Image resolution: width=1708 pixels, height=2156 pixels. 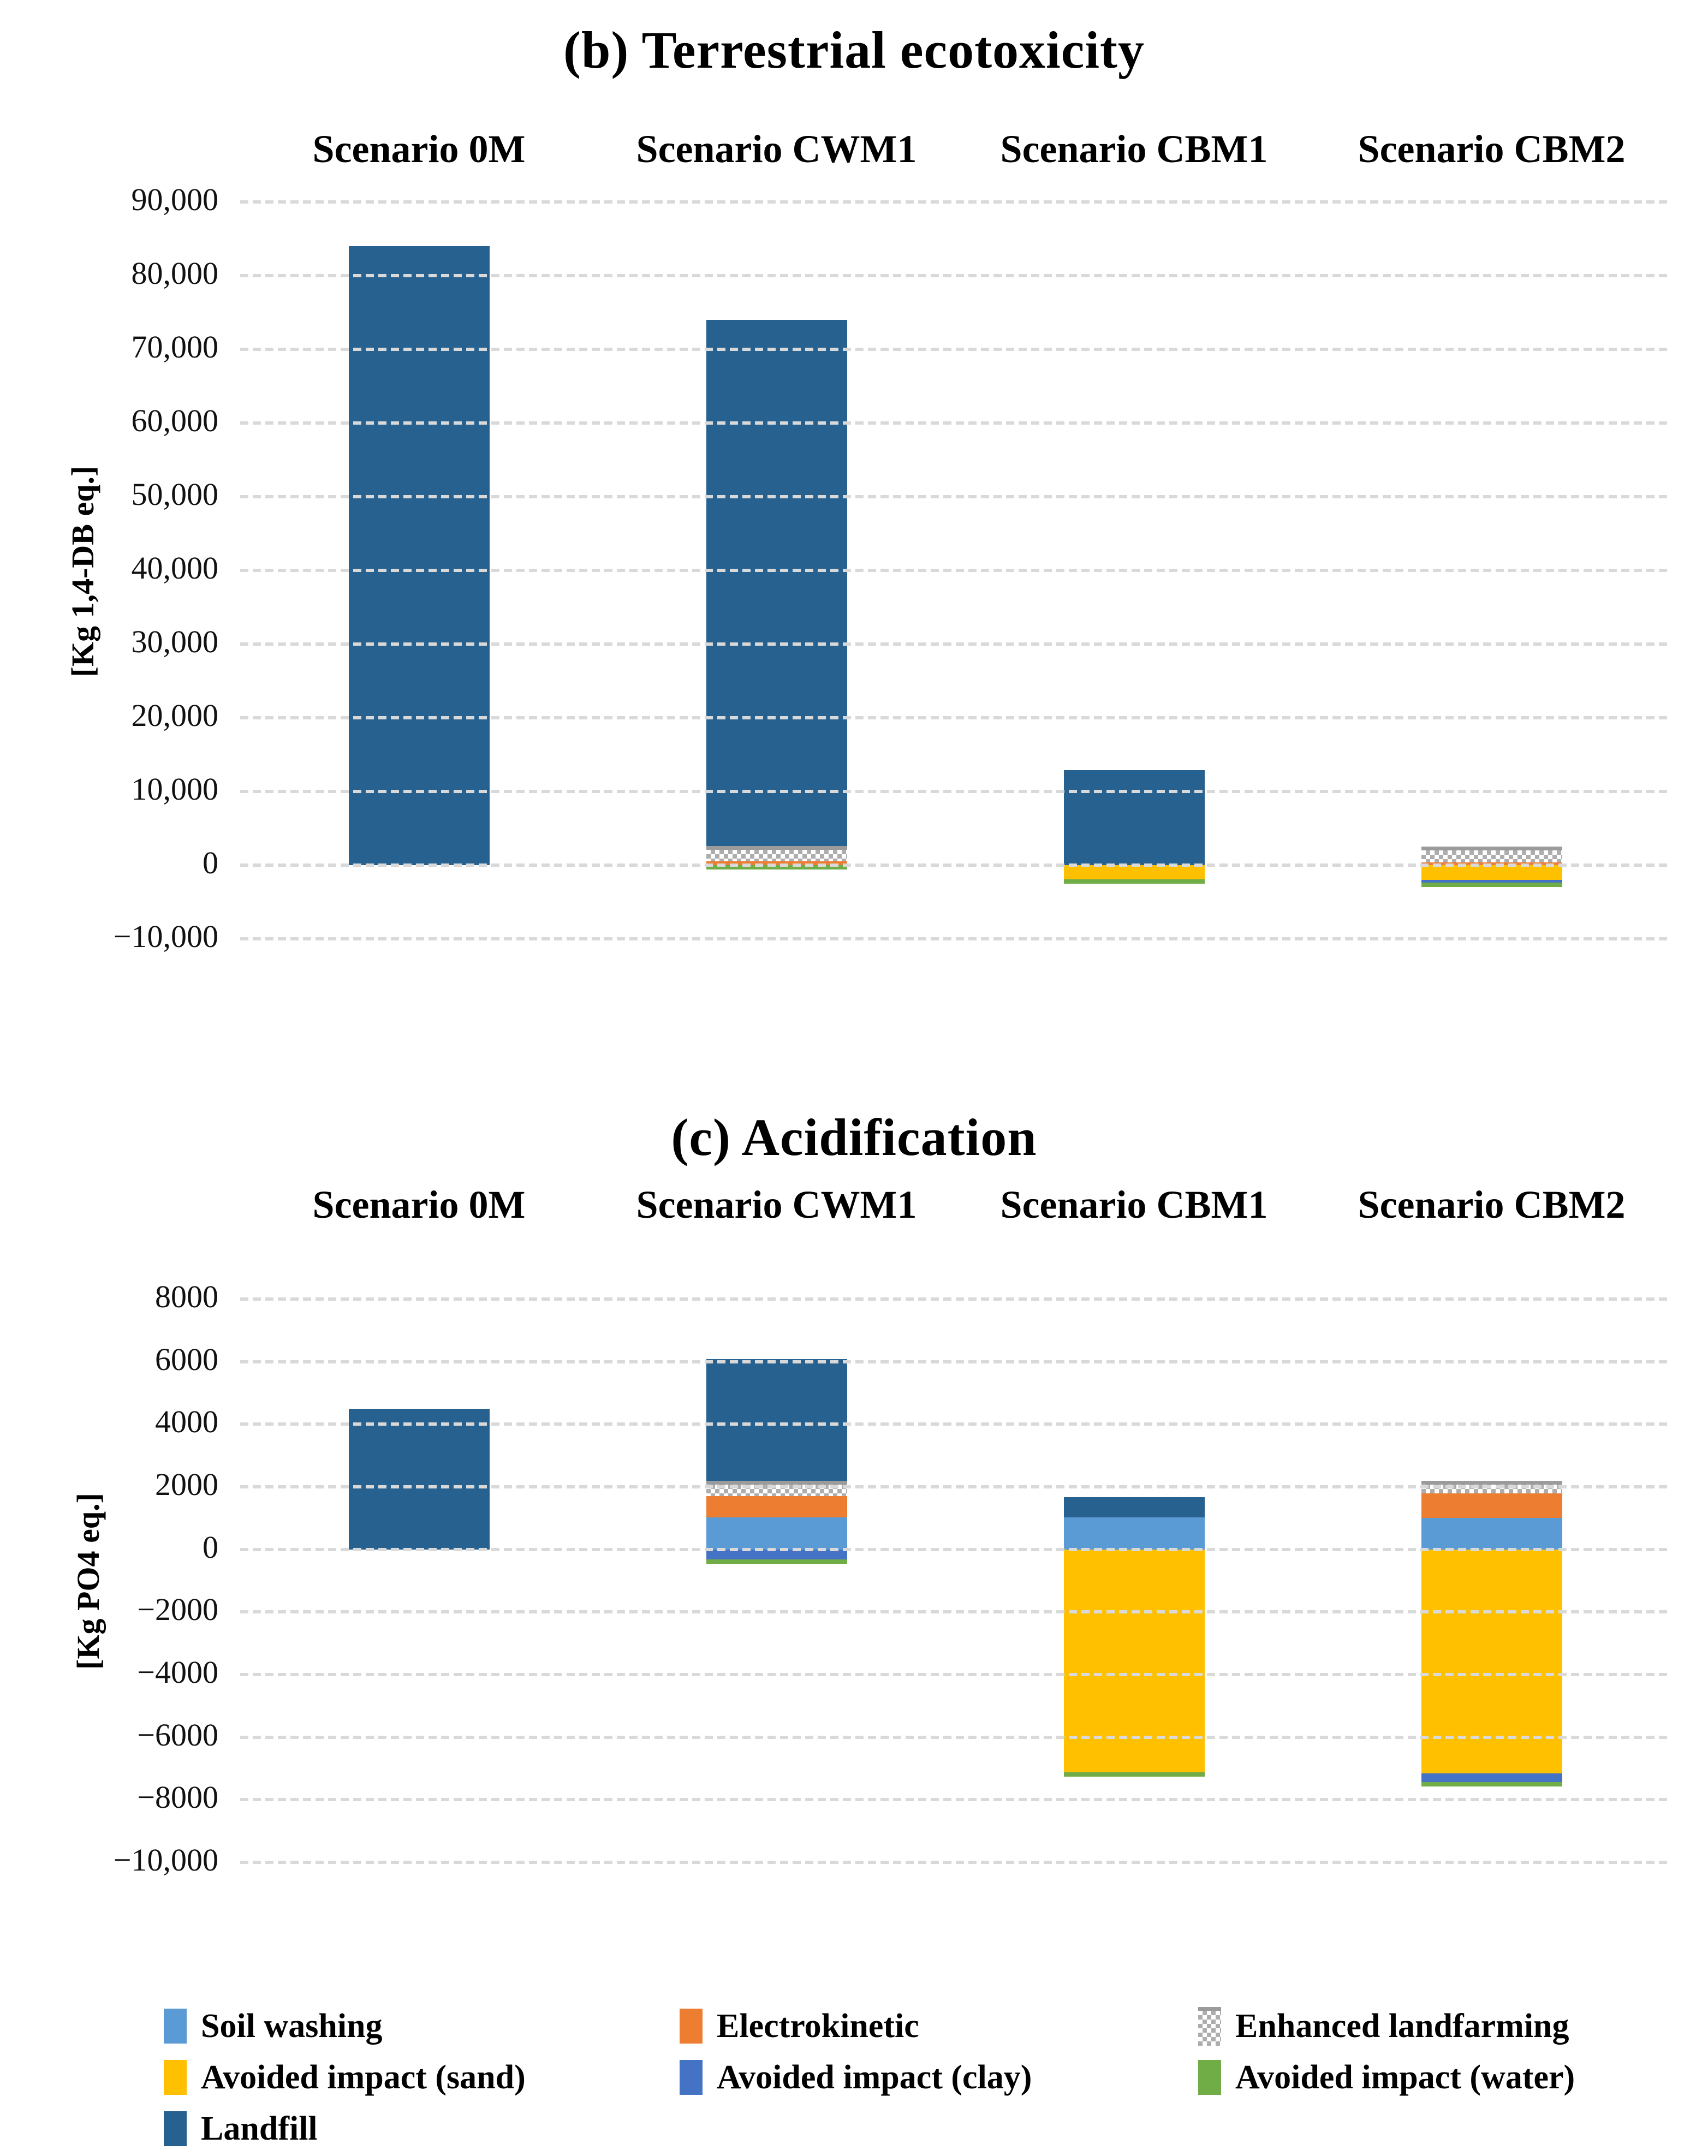 What do you see at coordinates (178, 1610) in the screenshot?
I see `y-tick-label: −2000` at bounding box center [178, 1610].